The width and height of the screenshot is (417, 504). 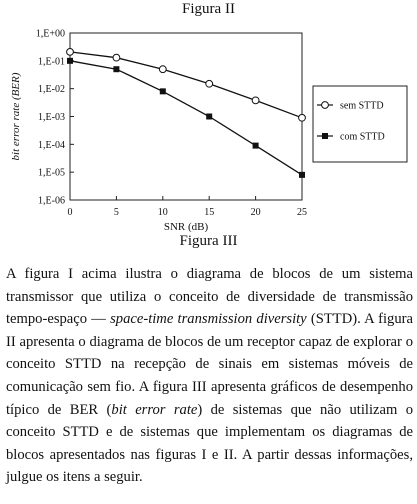 I want to click on x-tick-label: 15, so click(x=209, y=212).